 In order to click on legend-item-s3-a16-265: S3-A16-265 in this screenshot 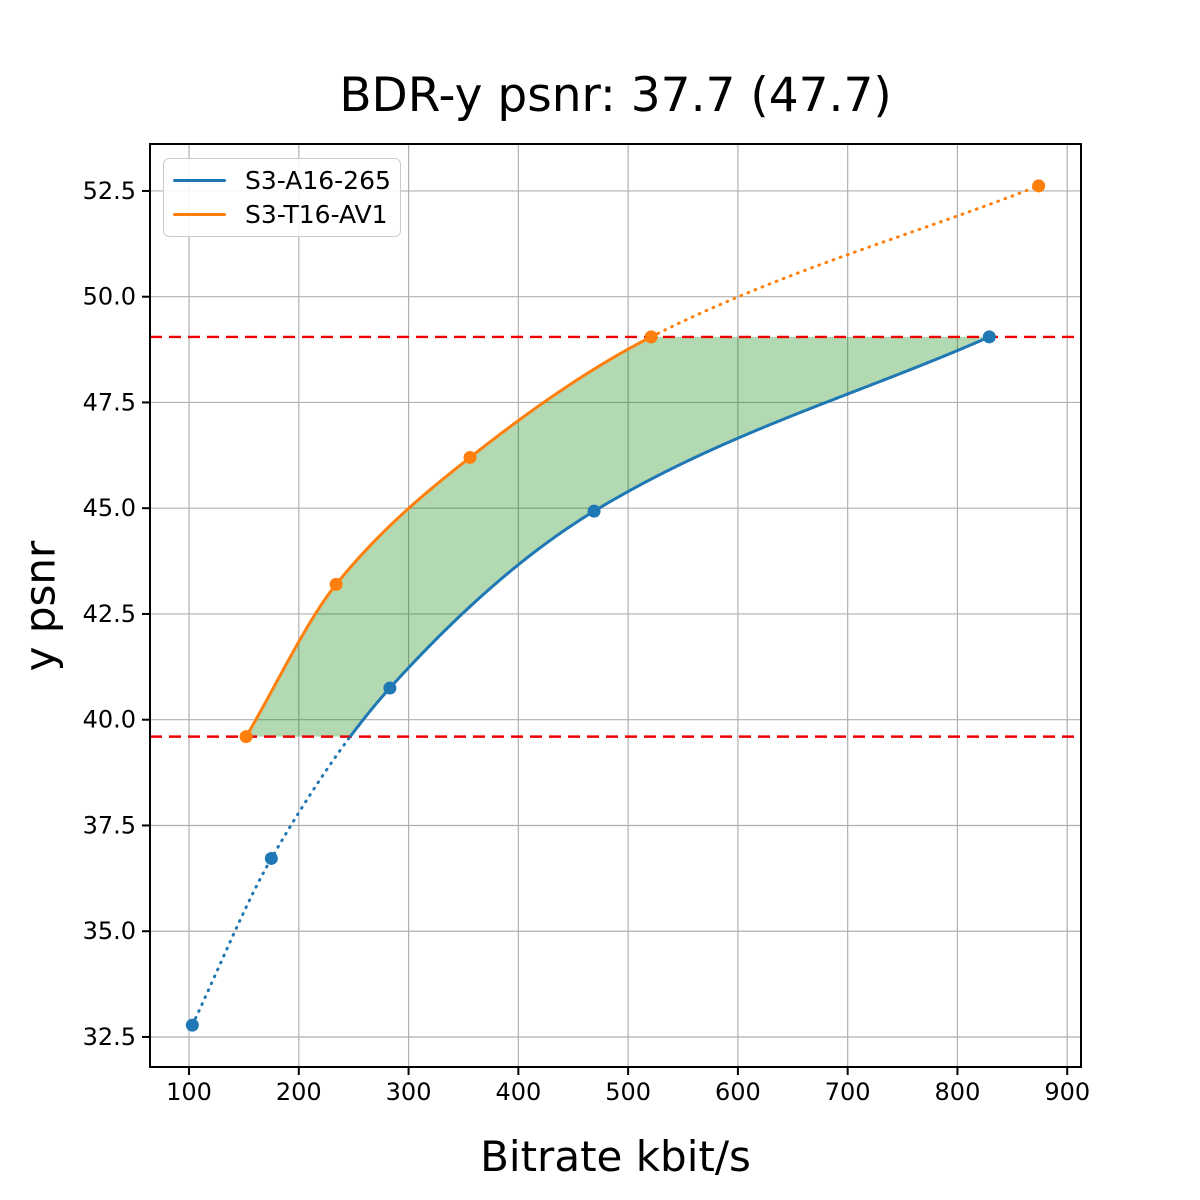, I will do `click(286, 180)`.